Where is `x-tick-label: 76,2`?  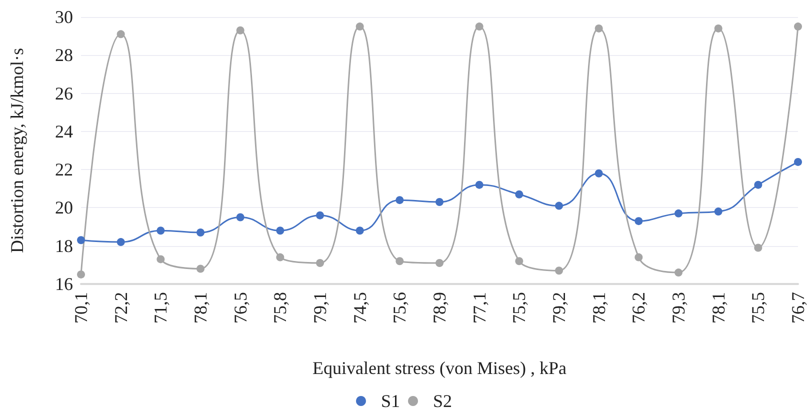
x-tick-label: 76,2 is located at coordinates (638, 308).